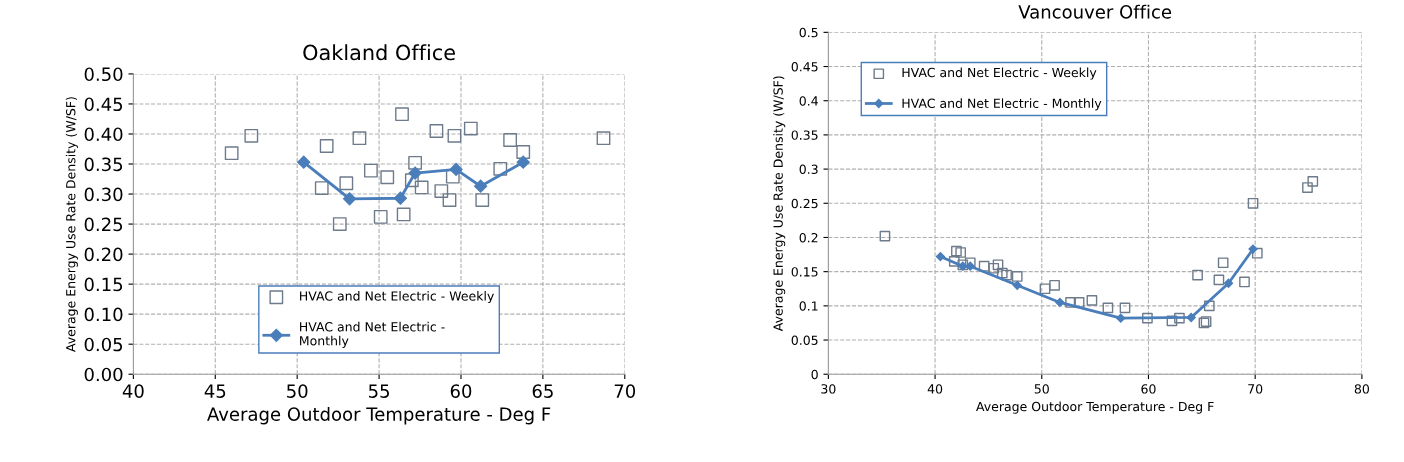  What do you see at coordinates (379, 52) in the screenshot?
I see `chart-title: Oakland Office` at bounding box center [379, 52].